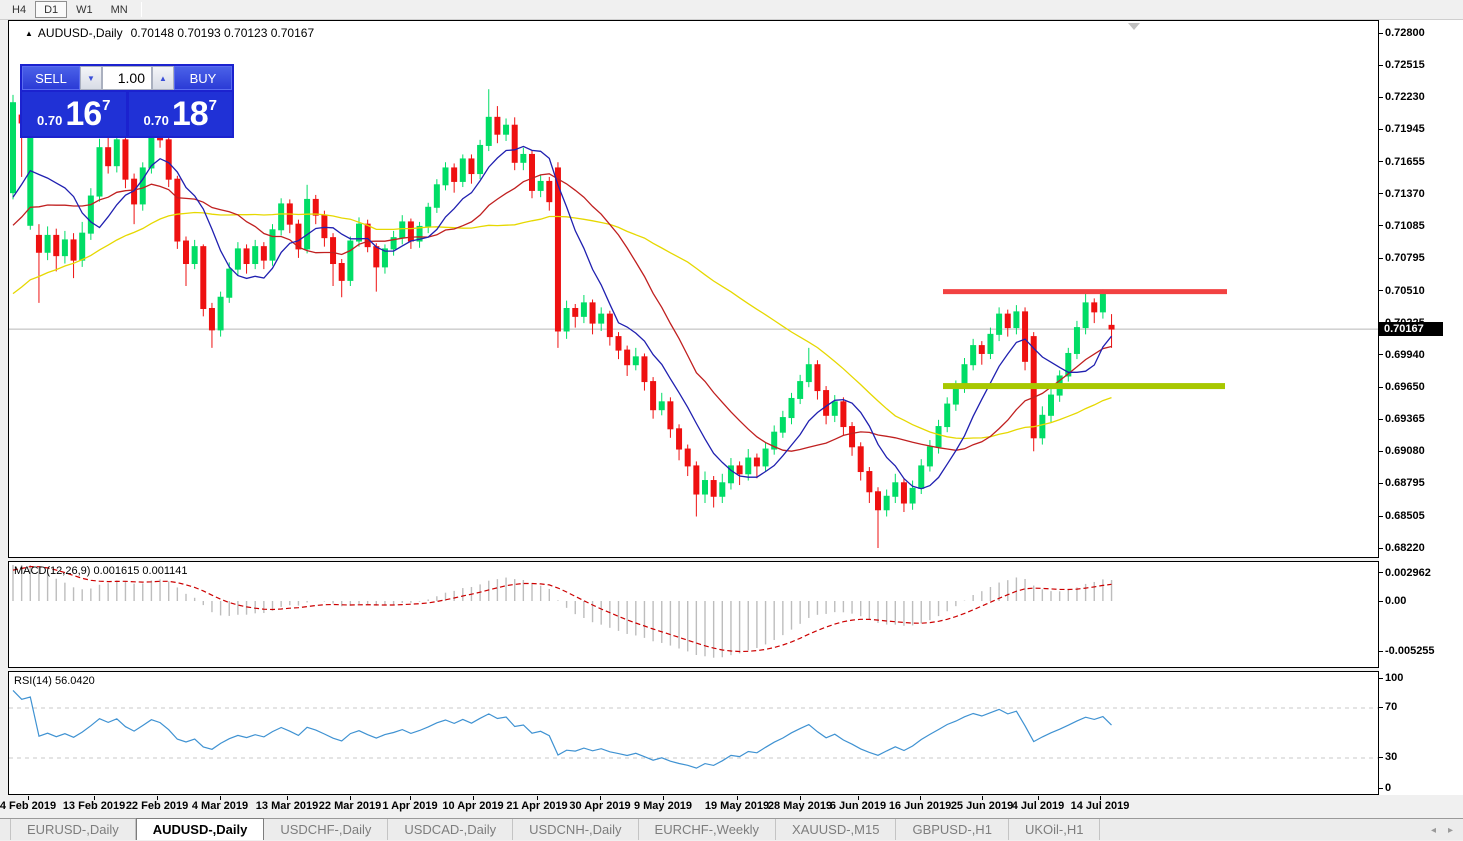 The image size is (1463, 841). What do you see at coordinates (982, 806) in the screenshot?
I see `date-label: 25 Jun 2019` at bounding box center [982, 806].